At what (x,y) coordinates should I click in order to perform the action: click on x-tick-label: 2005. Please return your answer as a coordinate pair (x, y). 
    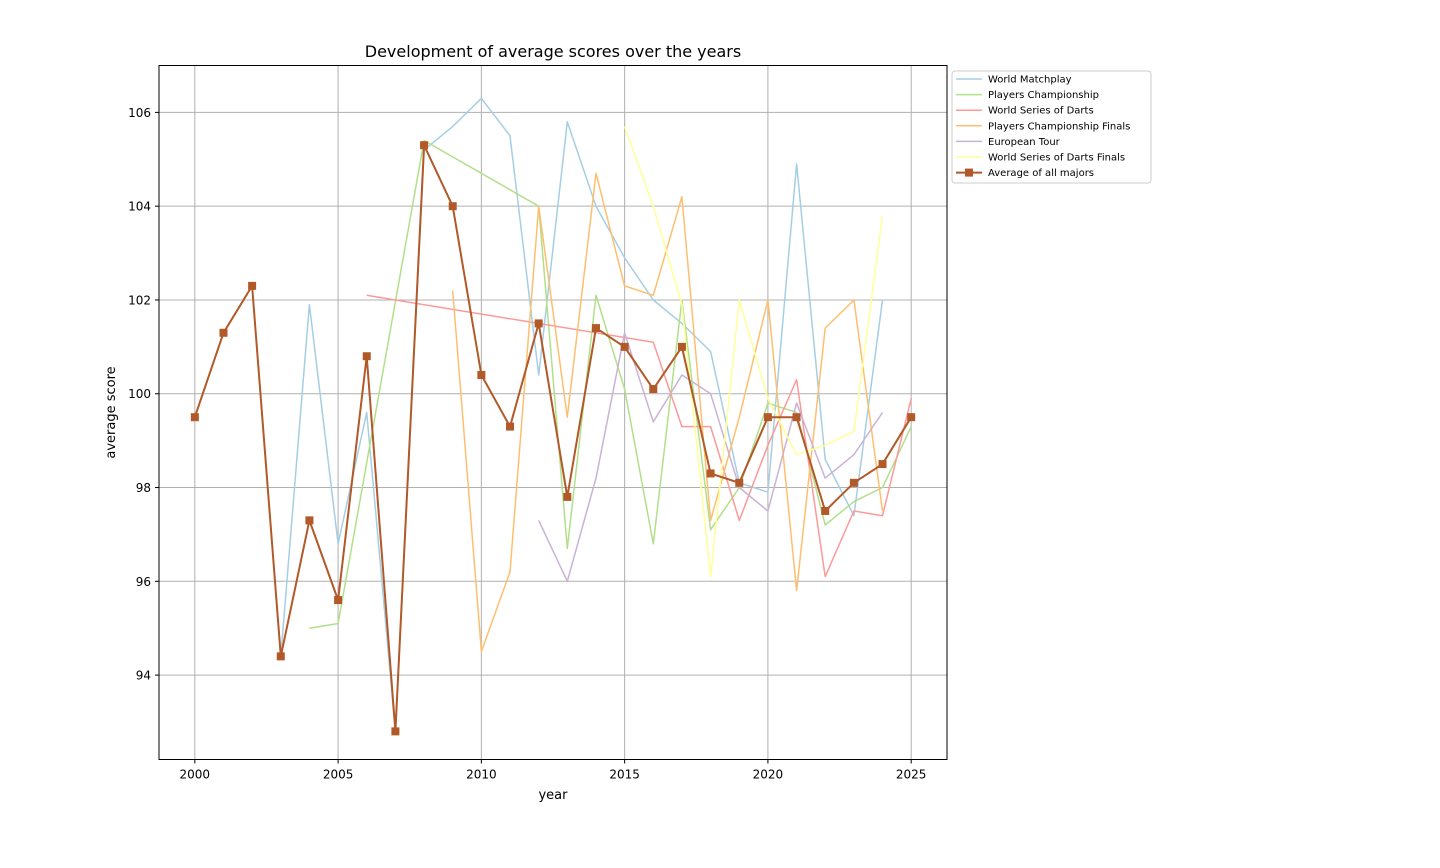
    Looking at the image, I should click on (338, 775).